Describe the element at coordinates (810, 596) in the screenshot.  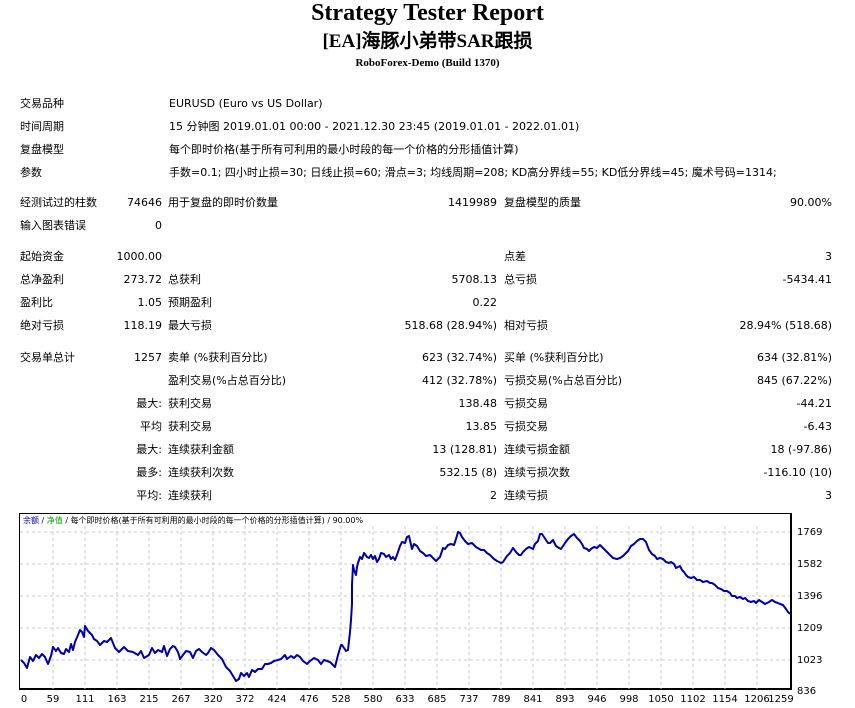
I see `y-tick: 1396` at that location.